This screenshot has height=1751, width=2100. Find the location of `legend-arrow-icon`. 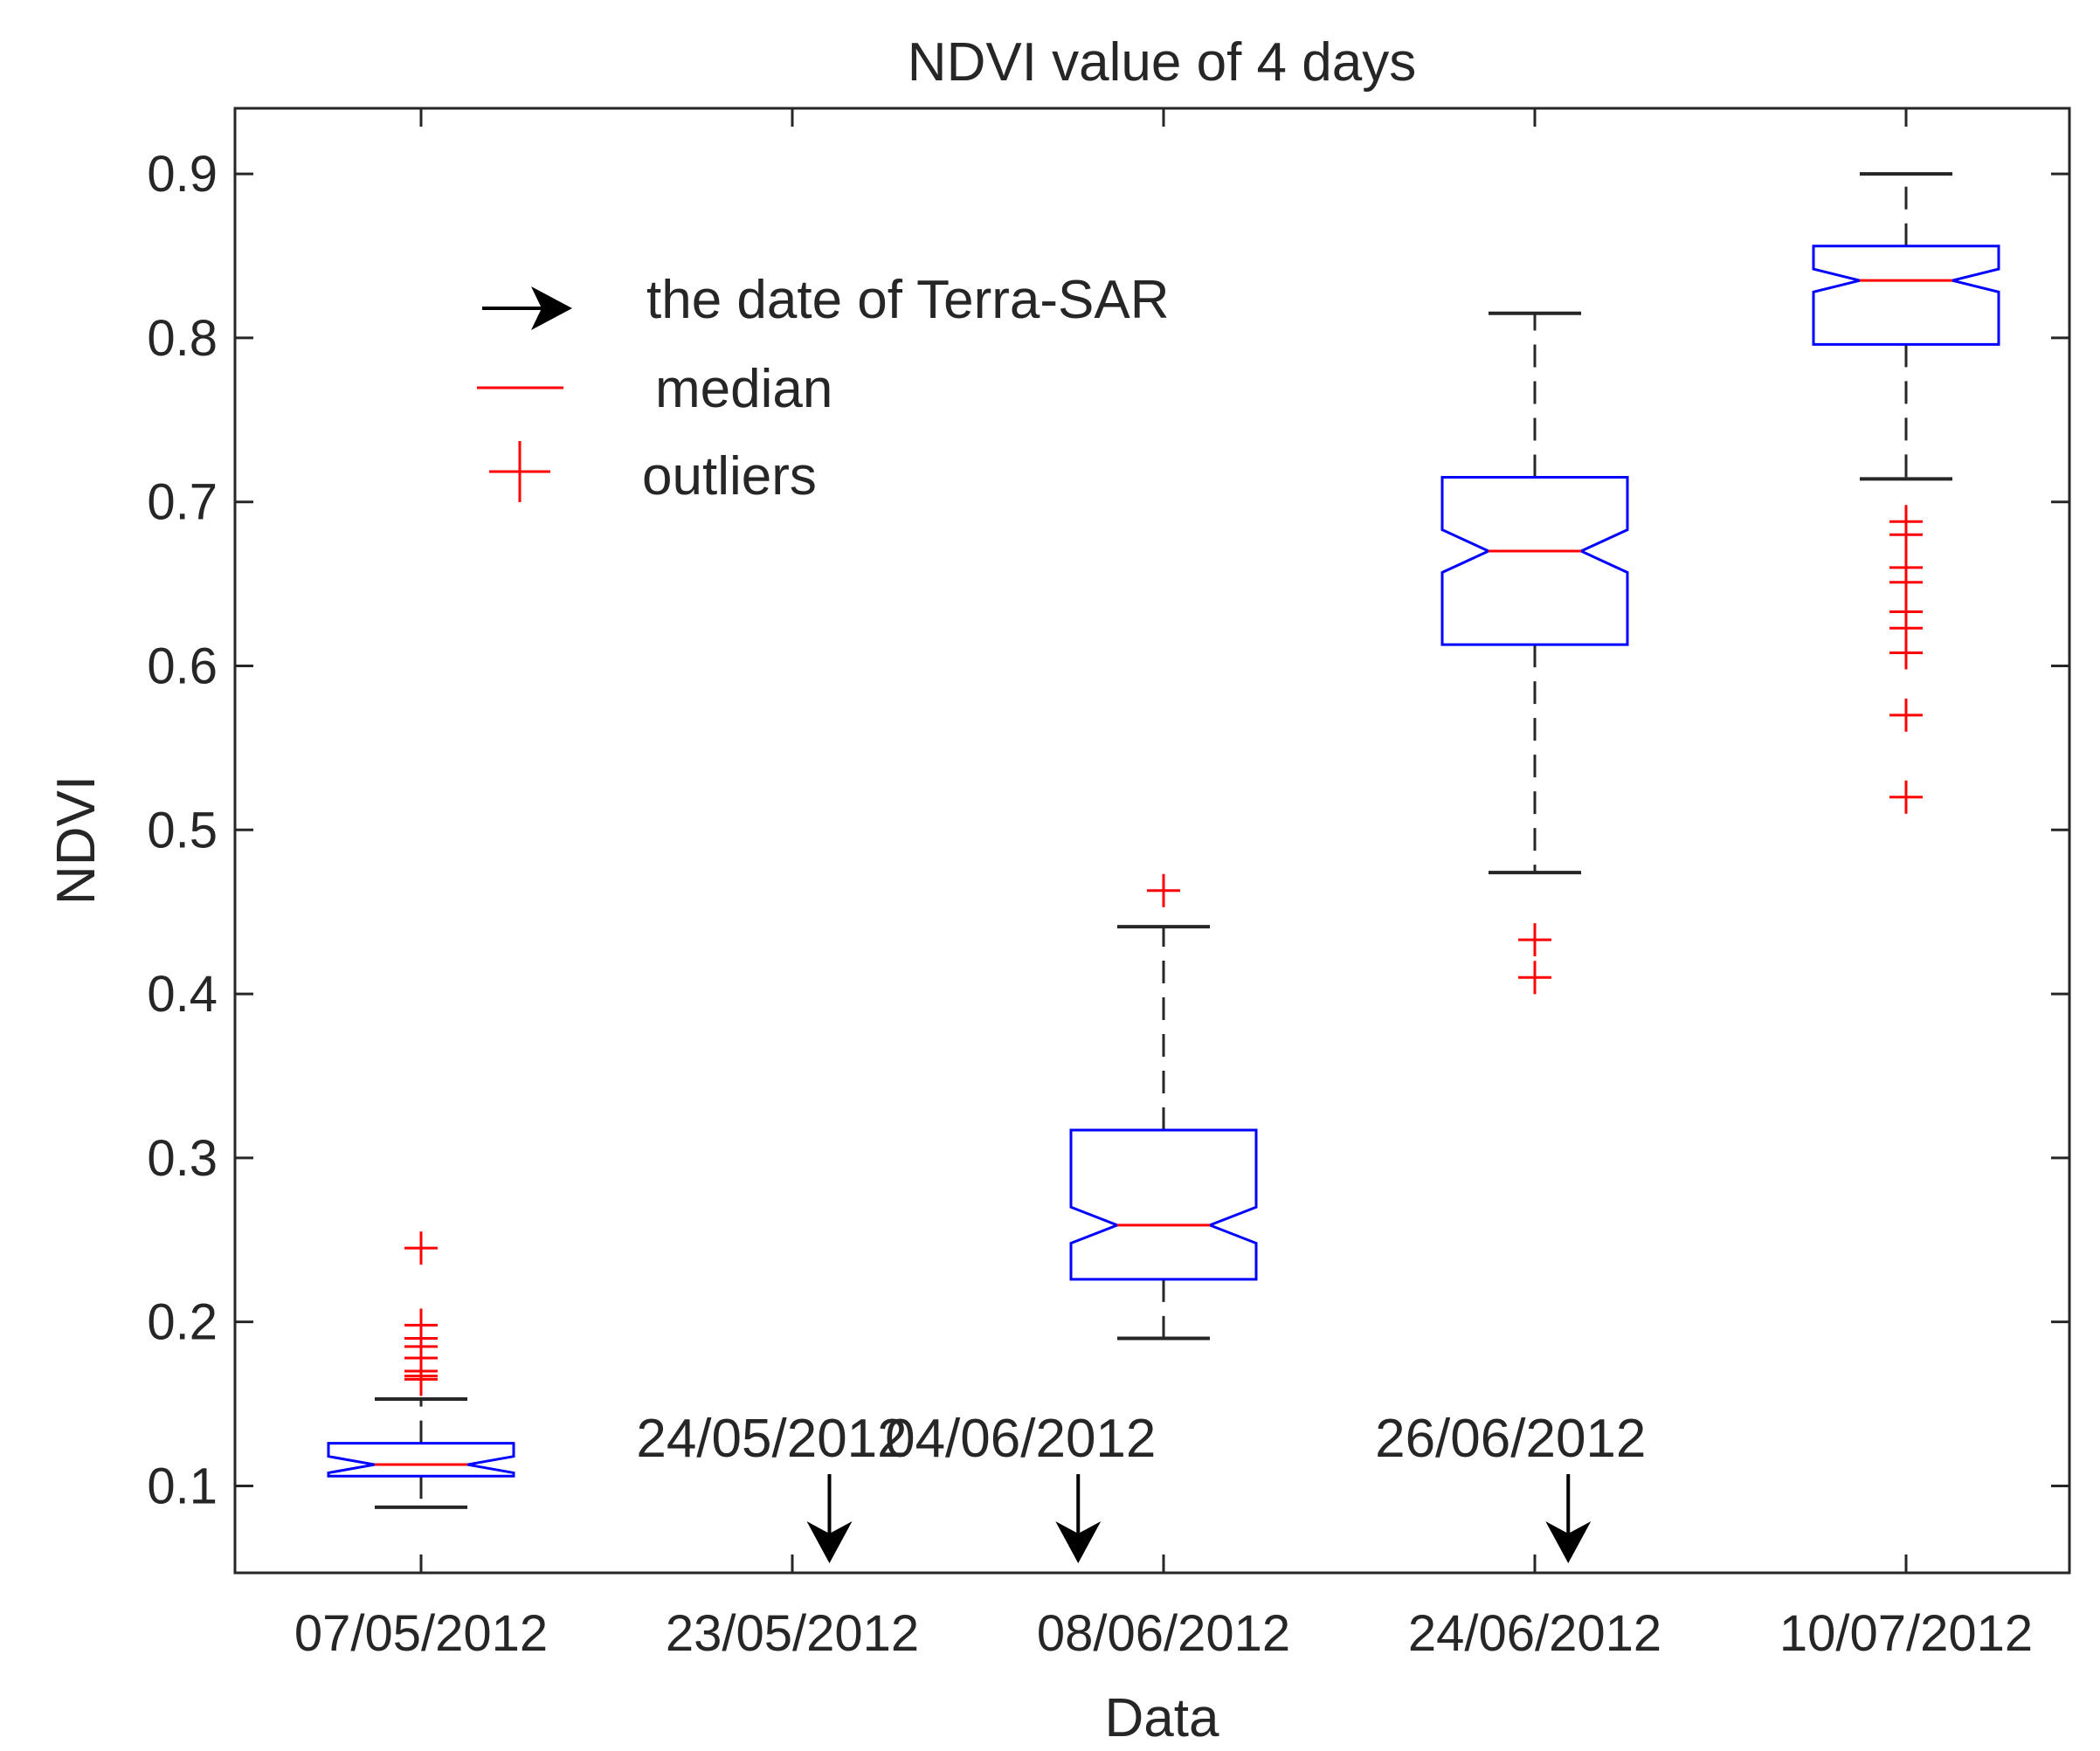

legend-arrow-icon is located at coordinates (527, 308).